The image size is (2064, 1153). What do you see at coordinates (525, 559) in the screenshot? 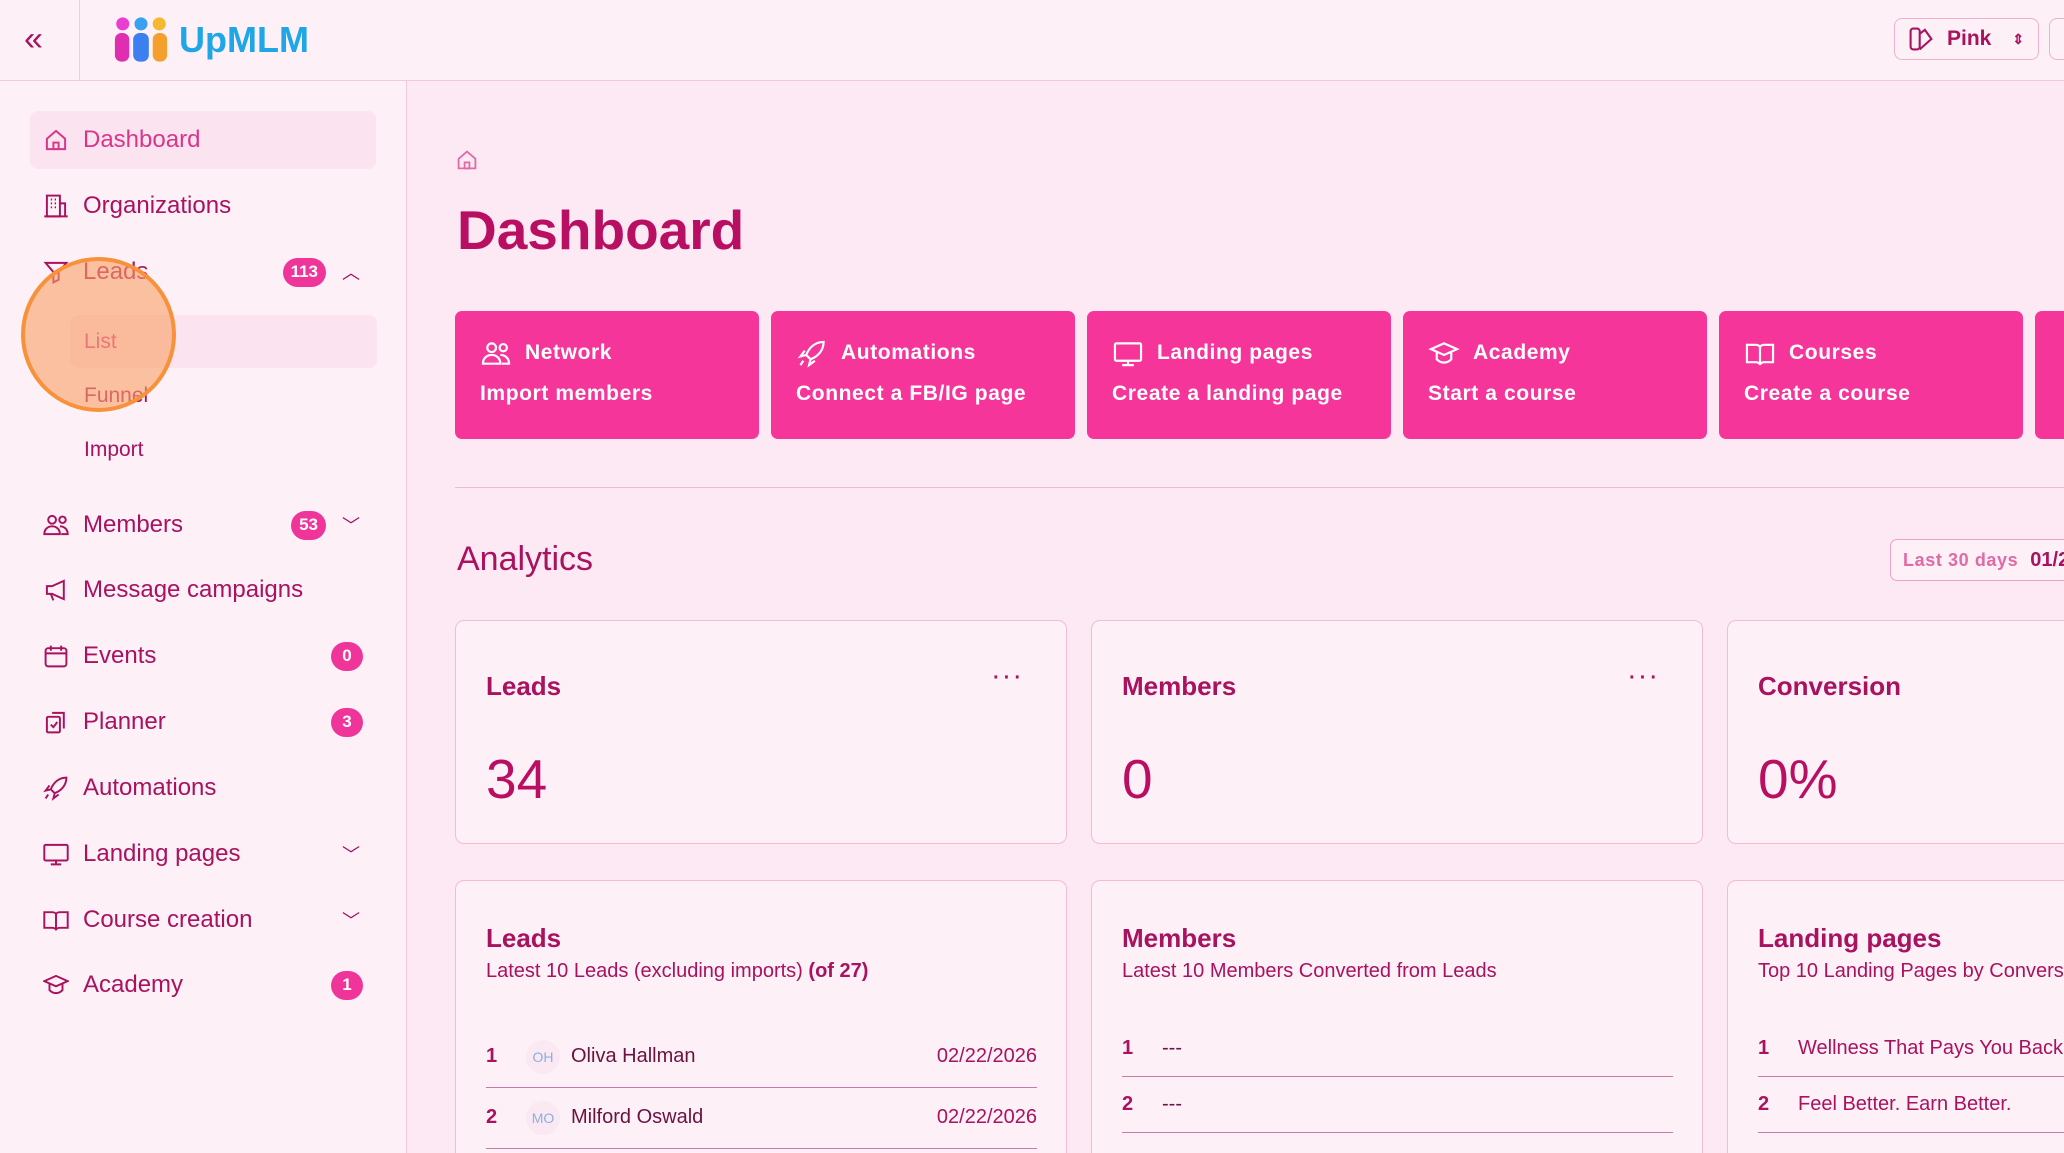
I see `analytics-heading: Analytics` at bounding box center [525, 559].